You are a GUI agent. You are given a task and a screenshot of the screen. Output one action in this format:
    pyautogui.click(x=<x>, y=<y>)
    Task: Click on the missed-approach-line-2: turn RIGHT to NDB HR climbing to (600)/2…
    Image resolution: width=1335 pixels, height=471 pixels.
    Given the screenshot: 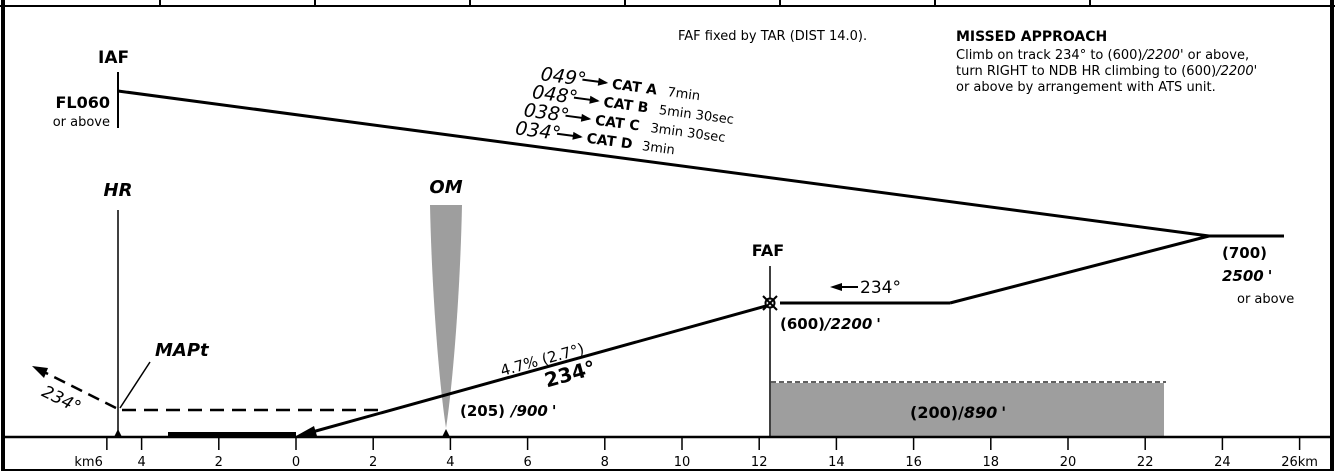 What is the action you would take?
    pyautogui.click(x=1106, y=71)
    